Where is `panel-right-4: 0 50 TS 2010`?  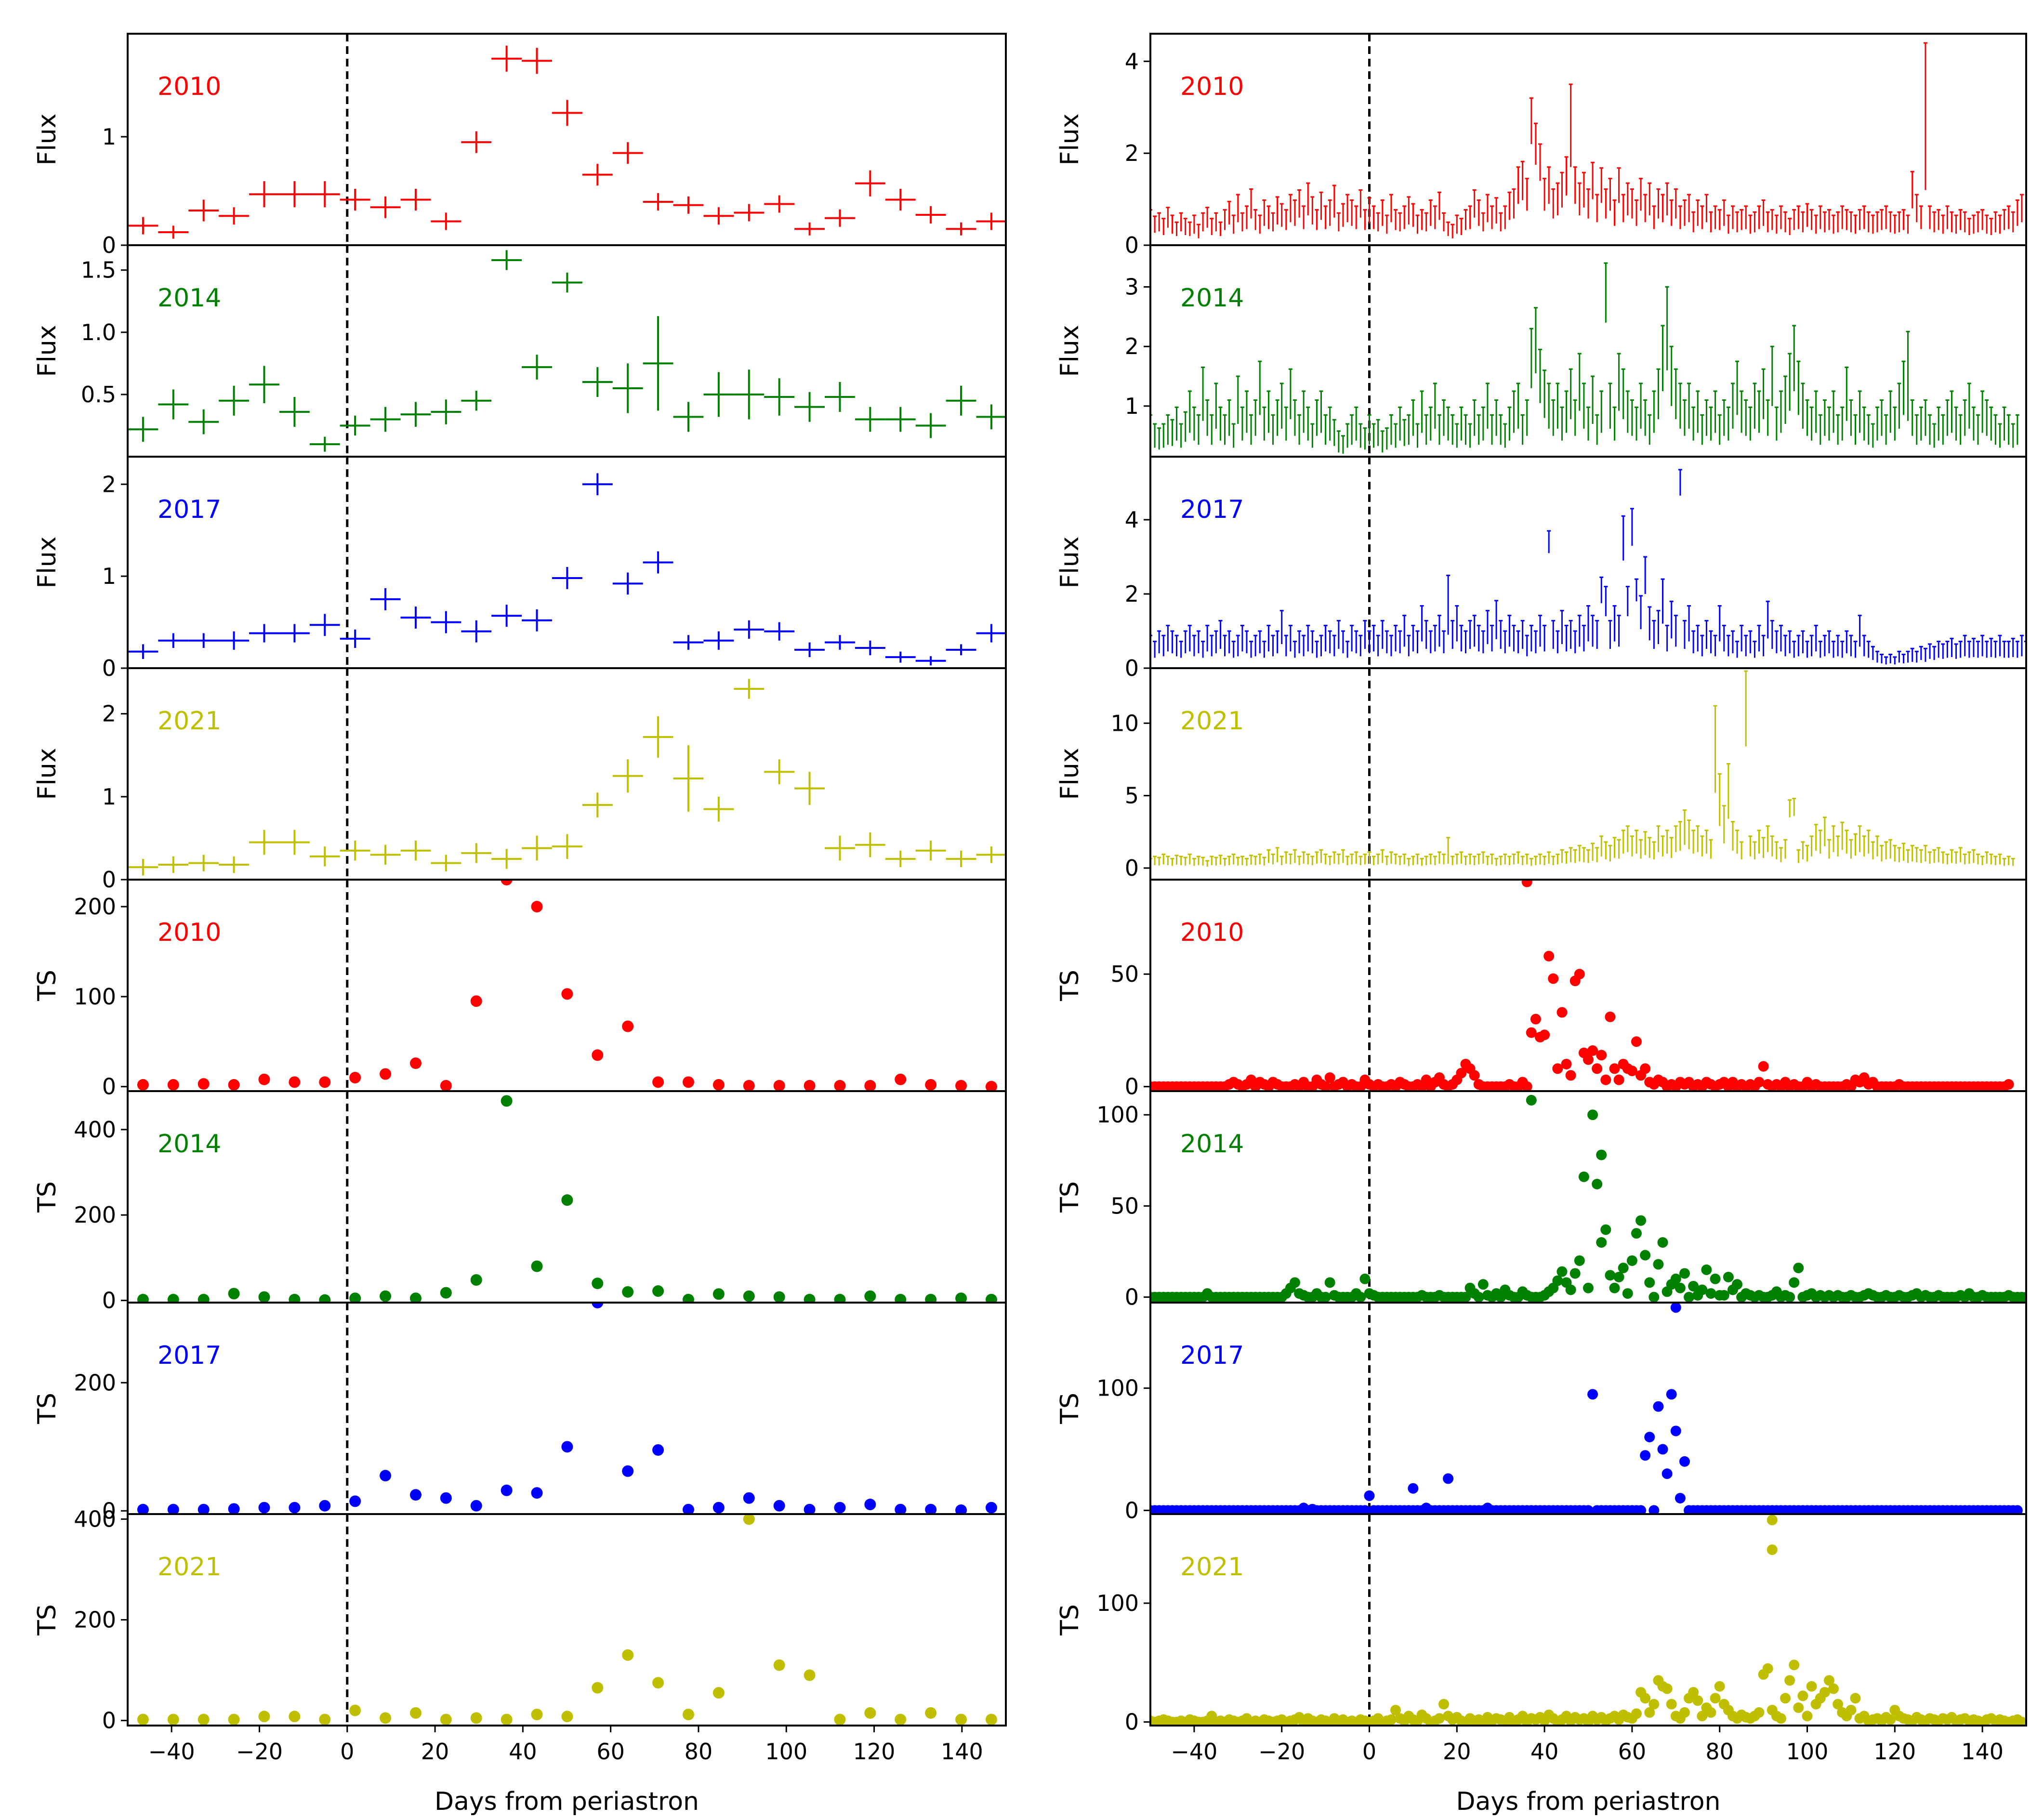 panel-right-4: 0 50 TS 2010 is located at coordinates (1541, 989).